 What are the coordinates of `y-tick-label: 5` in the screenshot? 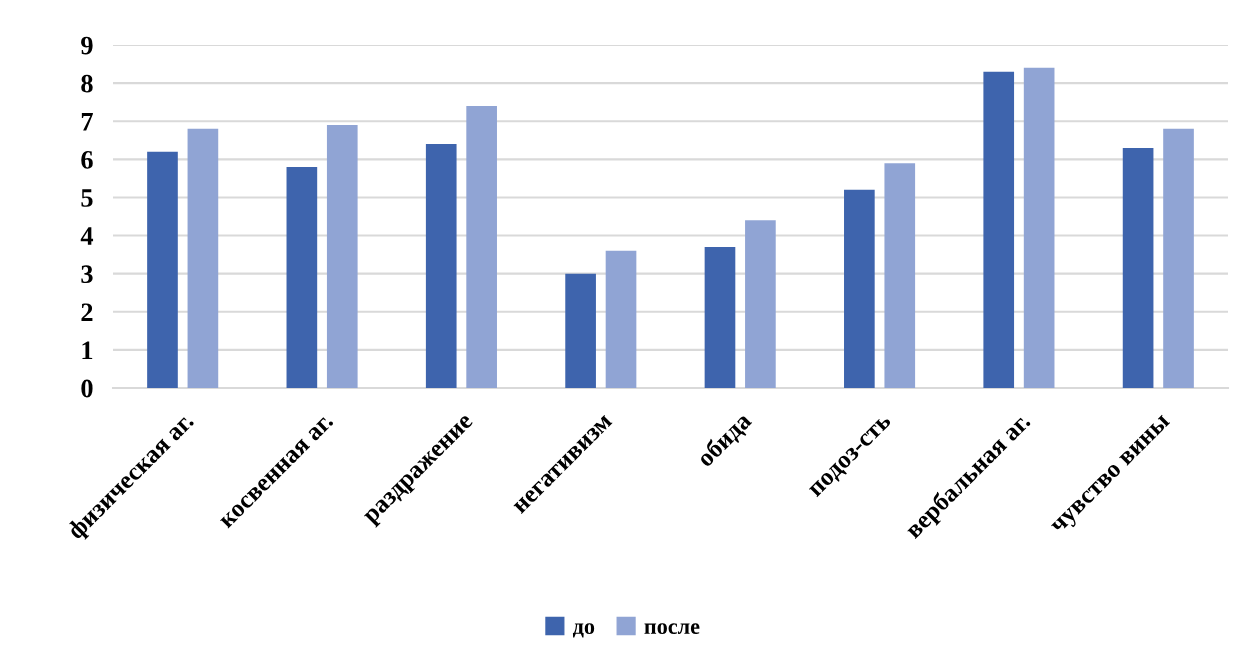 It's located at (87, 198).